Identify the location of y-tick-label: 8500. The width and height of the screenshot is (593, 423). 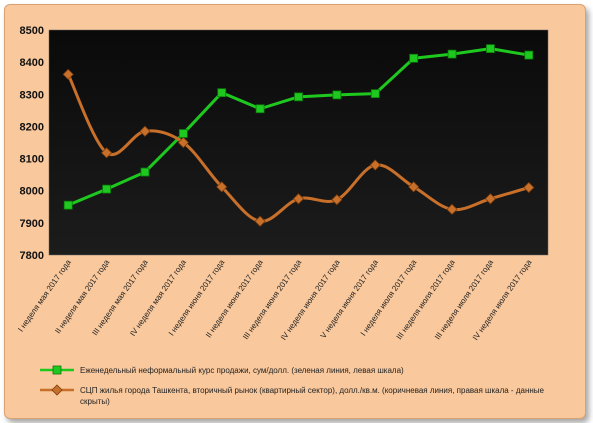
(32, 31).